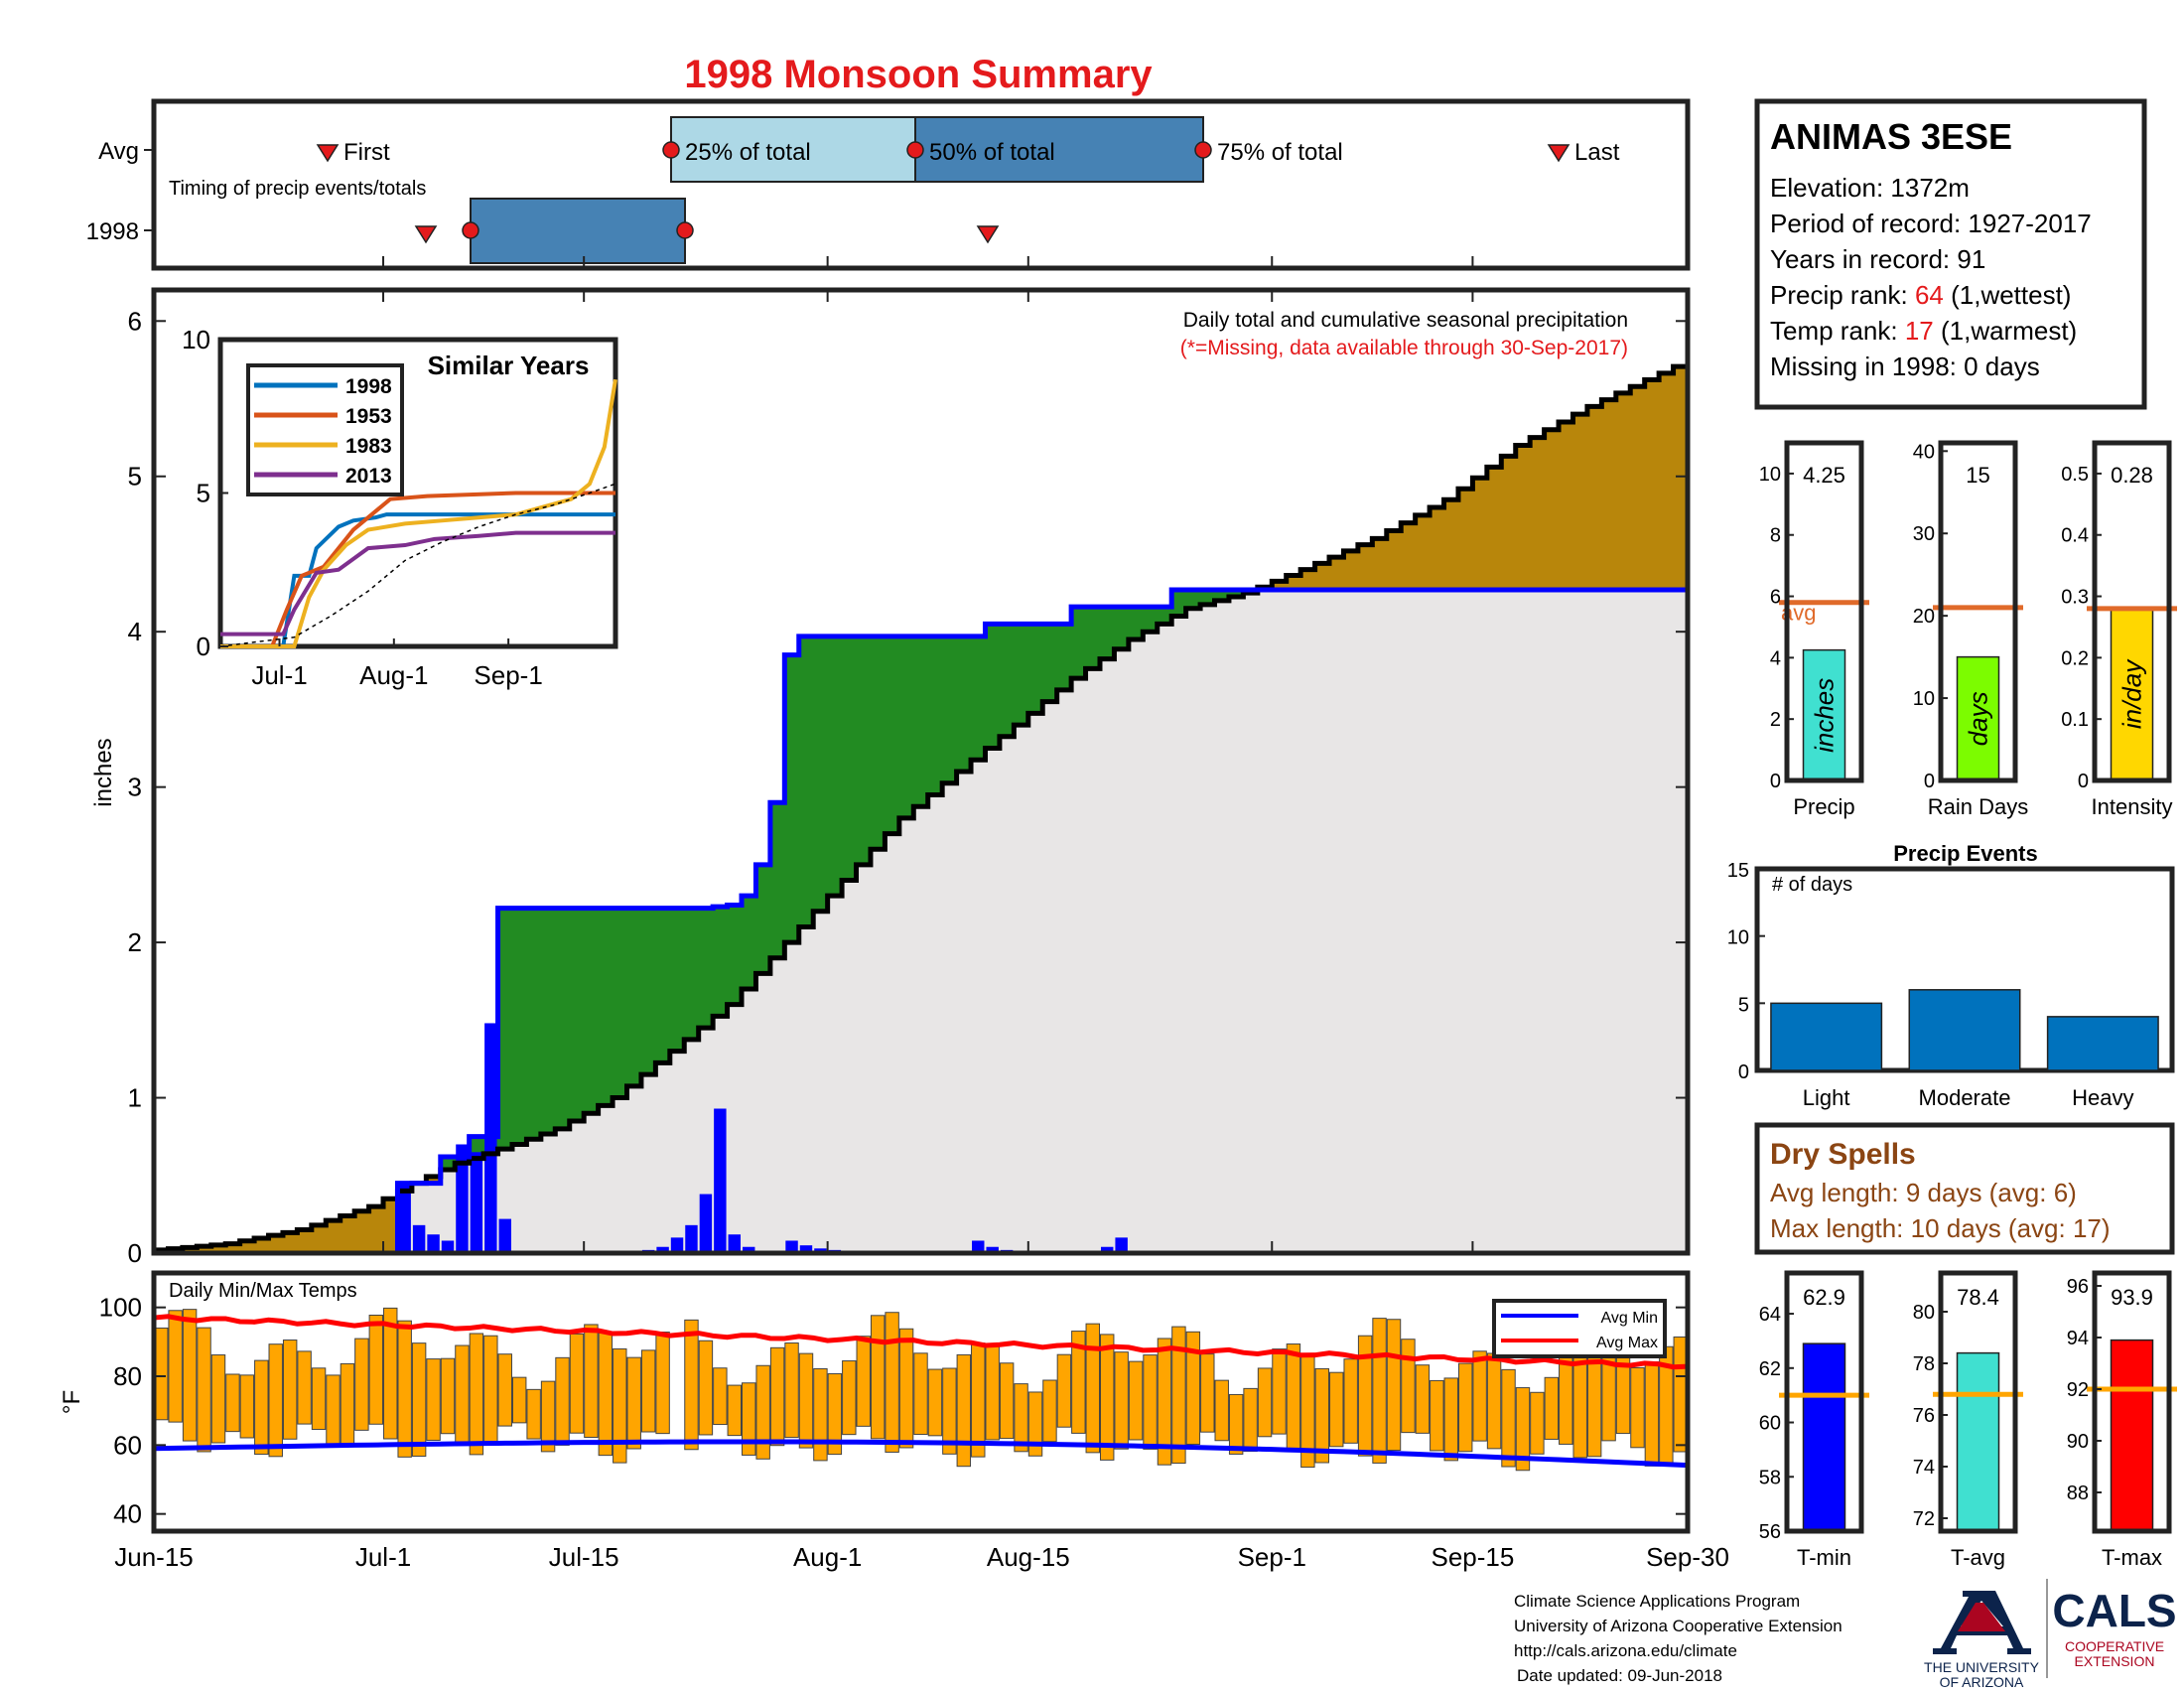  Describe the element at coordinates (135, 787) in the screenshot. I see `main-y-tick: 3` at that location.